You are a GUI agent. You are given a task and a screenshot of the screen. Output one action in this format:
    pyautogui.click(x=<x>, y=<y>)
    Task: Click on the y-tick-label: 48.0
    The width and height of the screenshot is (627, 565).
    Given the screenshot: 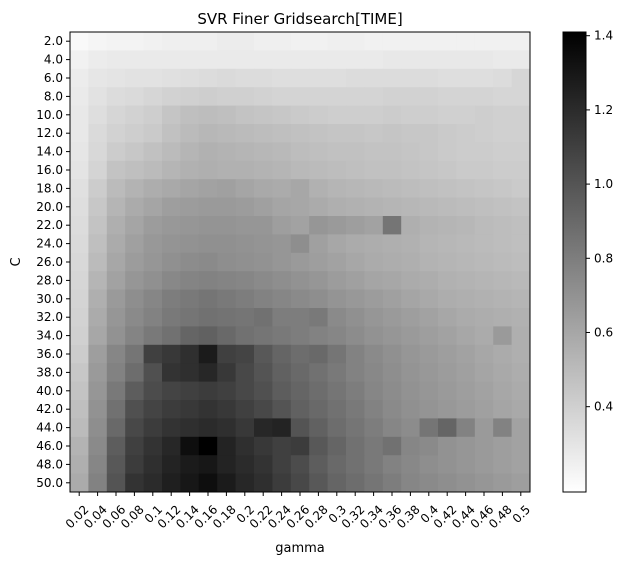 What is the action you would take?
    pyautogui.click(x=49, y=464)
    